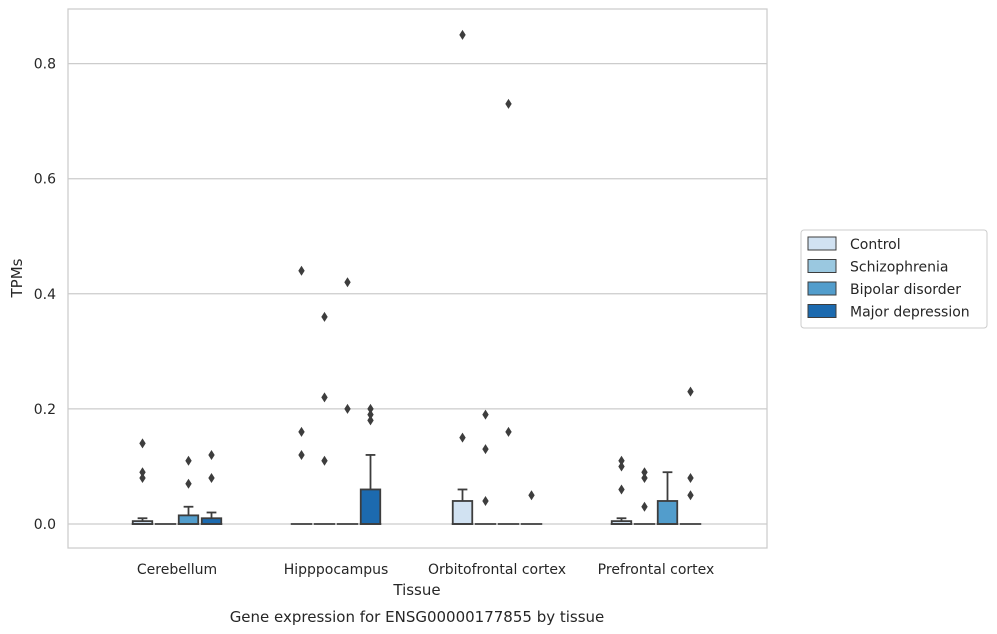  Describe the element at coordinates (45, 180) in the screenshot. I see `y-tick-label: 0.6` at that location.